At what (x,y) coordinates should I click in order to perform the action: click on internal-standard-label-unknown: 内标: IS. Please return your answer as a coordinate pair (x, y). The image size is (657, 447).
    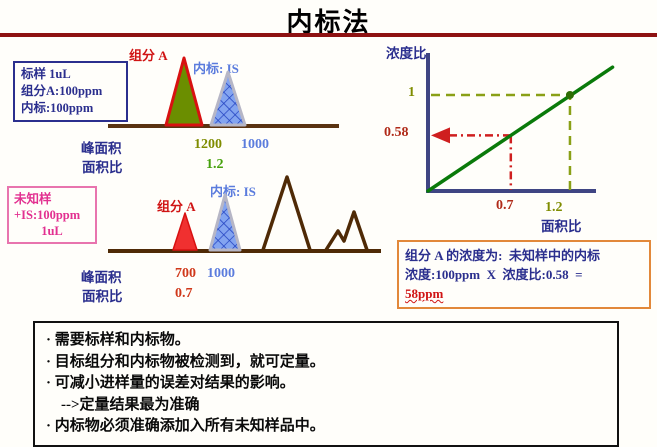
    Looking at the image, I should click on (233, 191).